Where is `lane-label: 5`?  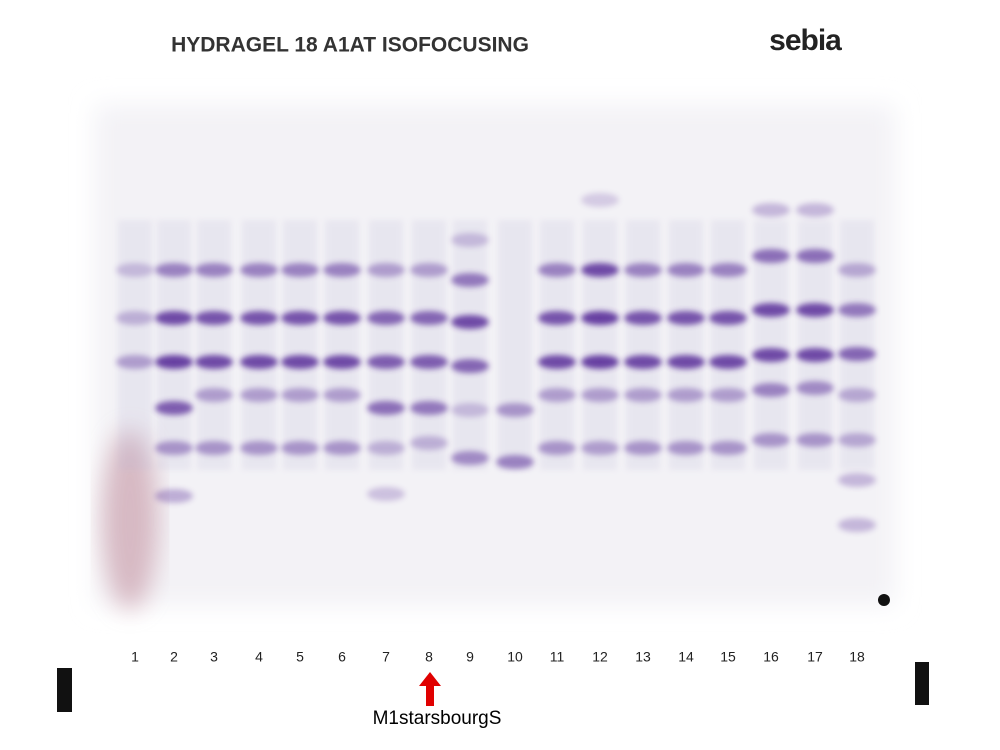
lane-label: 5 is located at coordinates (300, 657).